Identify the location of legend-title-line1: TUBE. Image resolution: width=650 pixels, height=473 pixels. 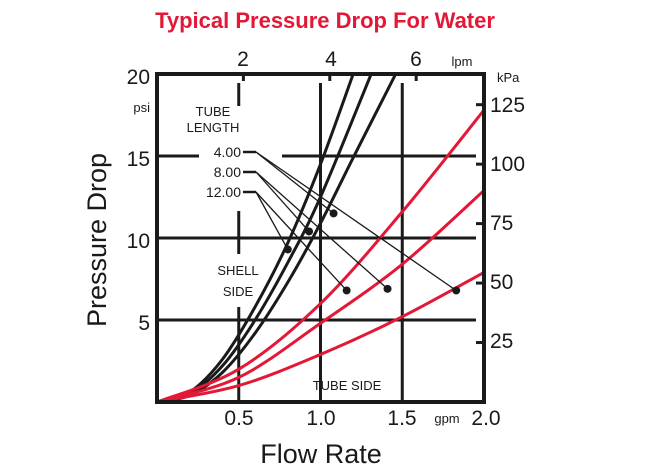
(213, 111).